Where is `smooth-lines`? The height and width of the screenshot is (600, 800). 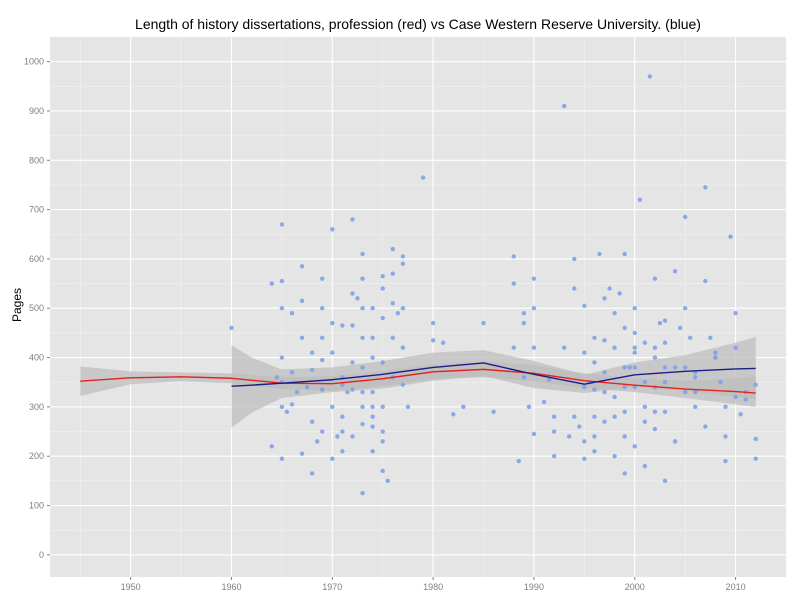
smooth-lines is located at coordinates (418, 378).